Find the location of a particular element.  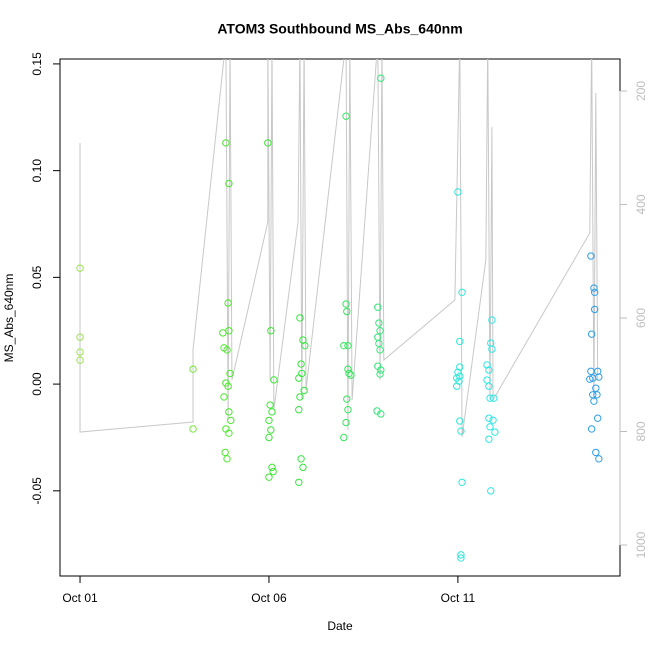

chart-title: ATOM3 Southbound MS_Abs_640nm is located at coordinates (339, 29).